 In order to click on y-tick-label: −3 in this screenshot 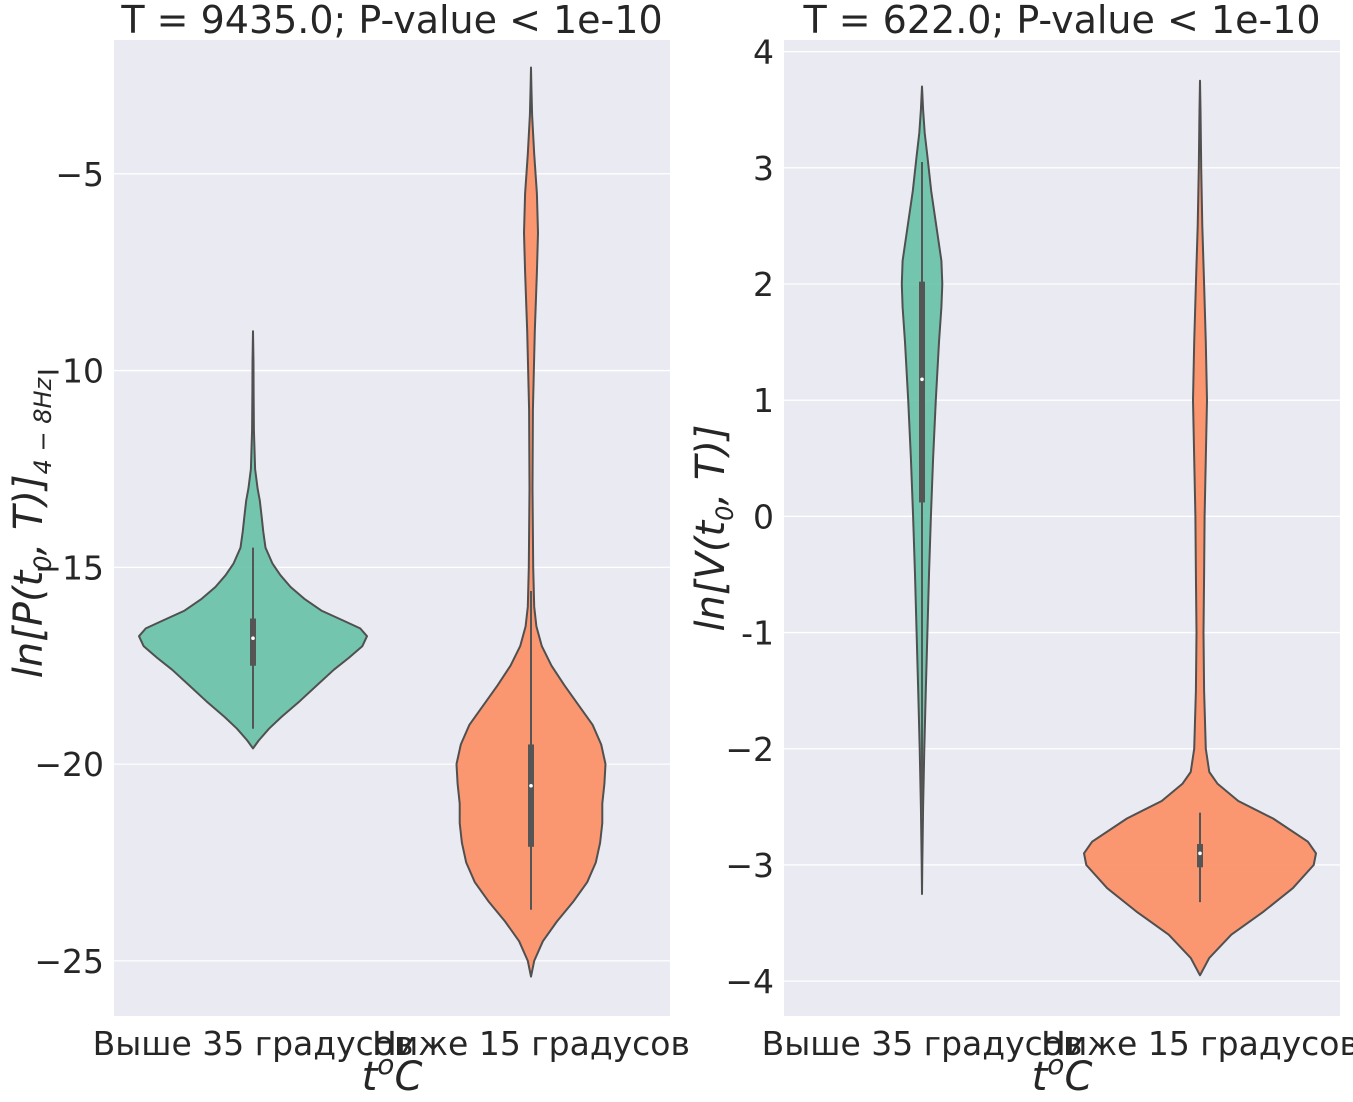, I will do `click(749, 865)`.